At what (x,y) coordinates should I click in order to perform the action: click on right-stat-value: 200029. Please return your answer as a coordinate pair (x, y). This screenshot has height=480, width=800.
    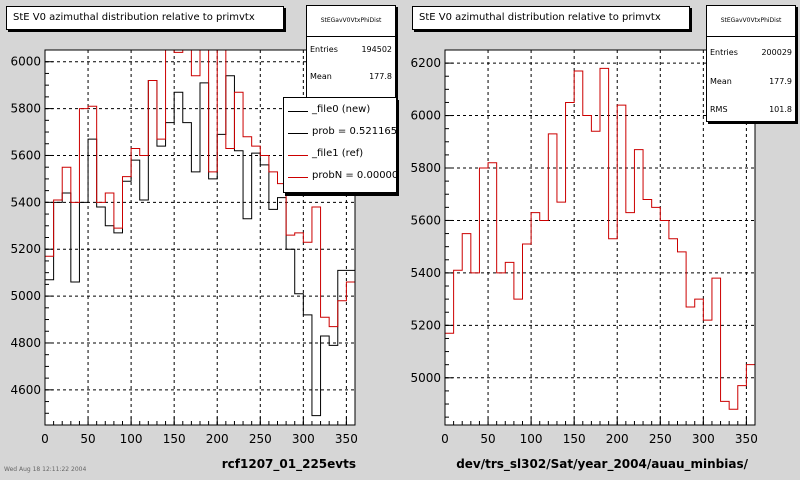
    Looking at the image, I should click on (776, 52).